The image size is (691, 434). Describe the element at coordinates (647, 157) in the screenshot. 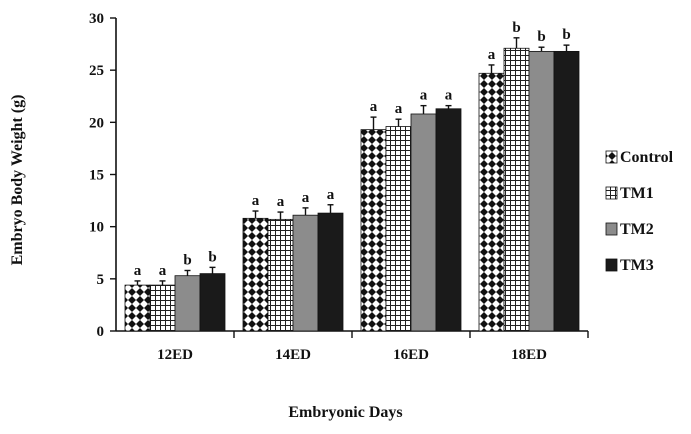

I see `legend-label: Control` at that location.